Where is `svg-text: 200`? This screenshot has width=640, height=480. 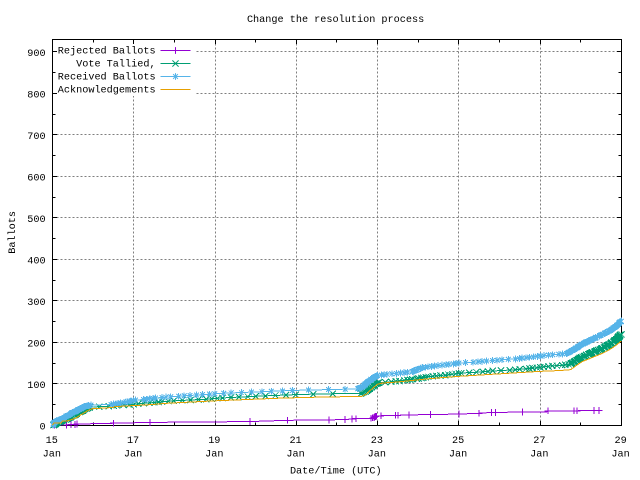
svg-text: 200 is located at coordinates (36, 345).